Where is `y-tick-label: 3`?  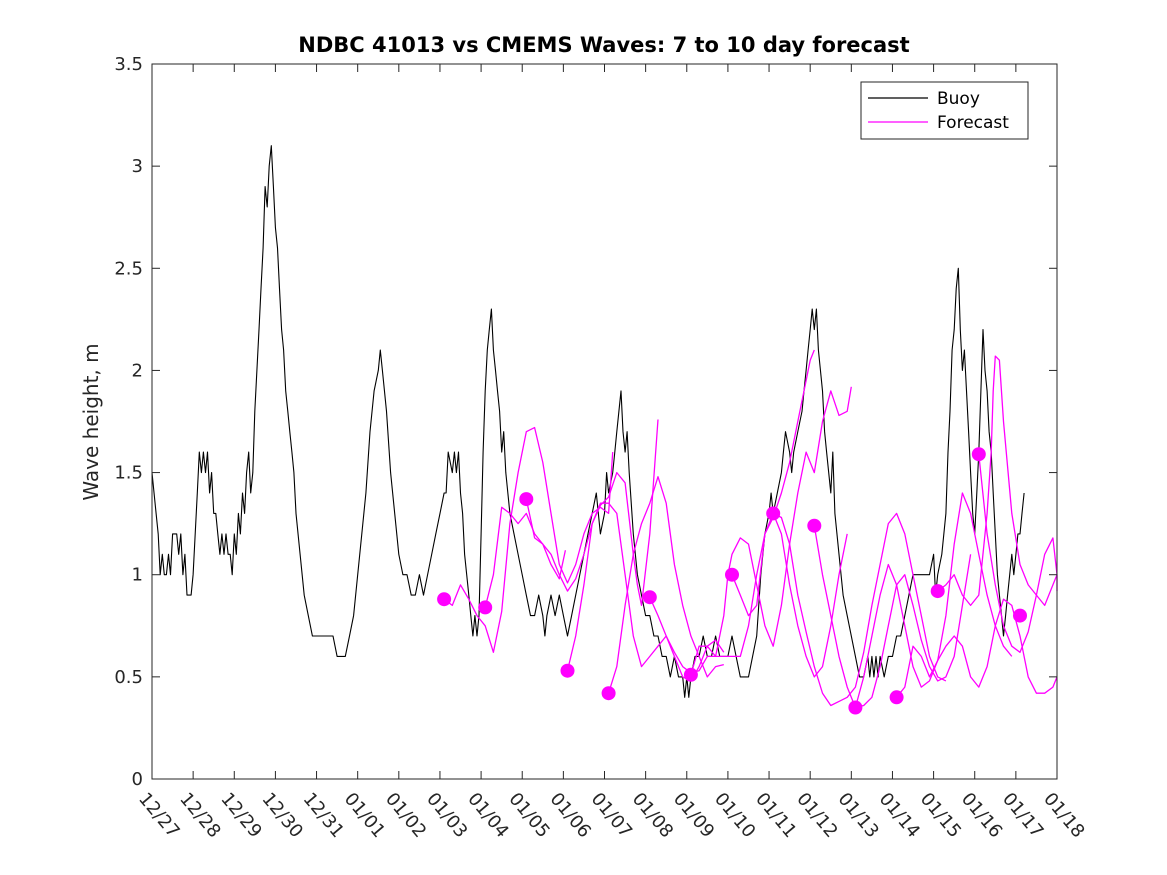 y-tick-label: 3 is located at coordinates (137, 166).